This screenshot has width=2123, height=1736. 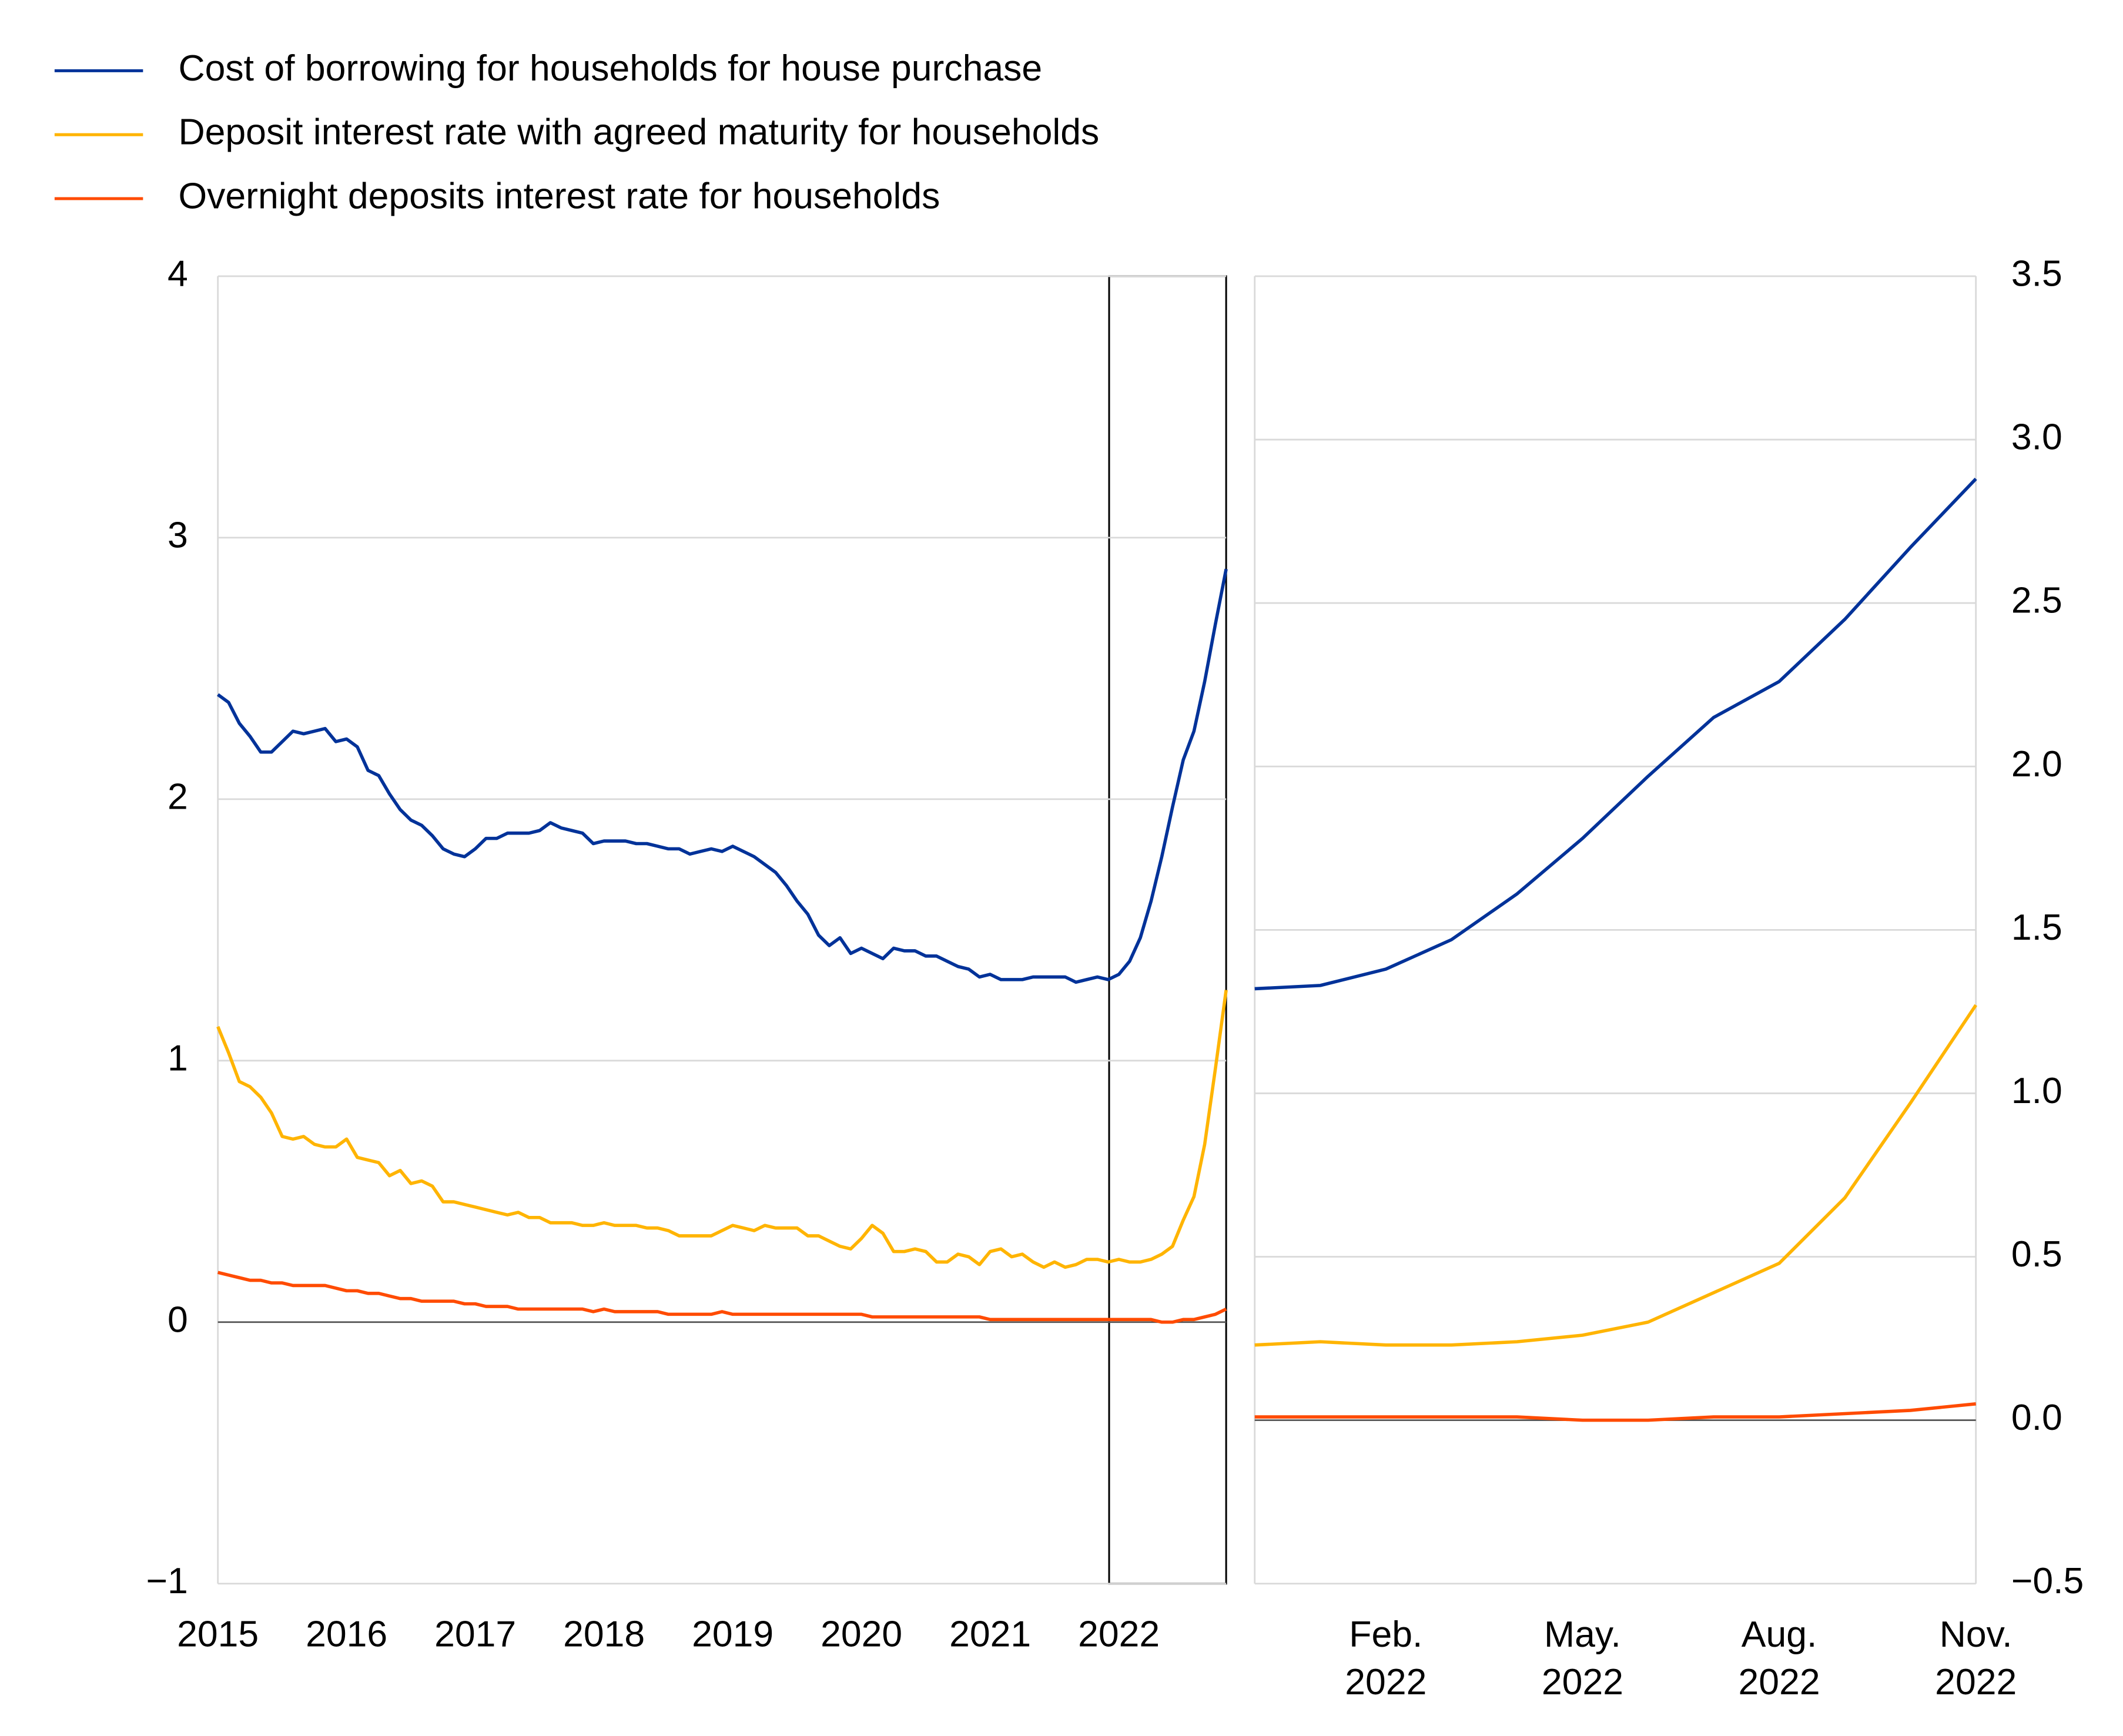 I want to click on y-tick-label: 2, so click(x=178, y=796).